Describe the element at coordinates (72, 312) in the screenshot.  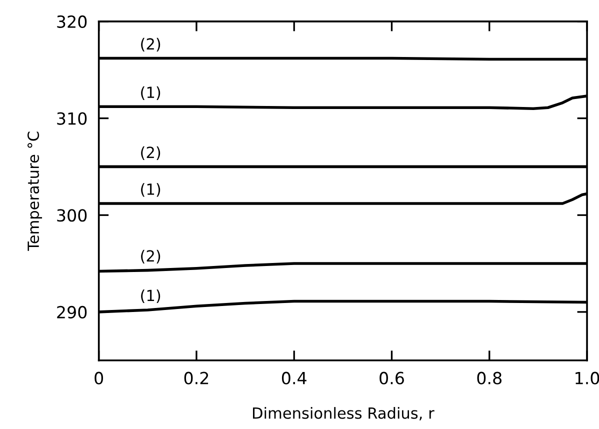
I see `y-tick-label: 290` at that location.